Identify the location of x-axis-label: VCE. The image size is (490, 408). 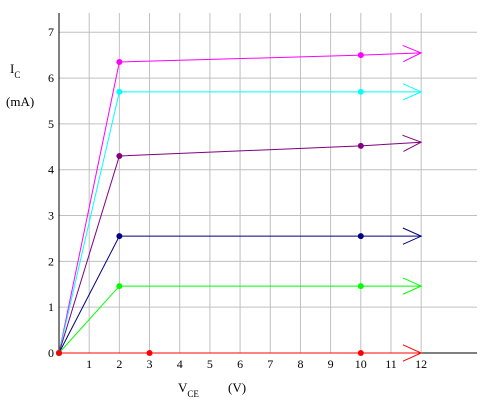
(188, 389).